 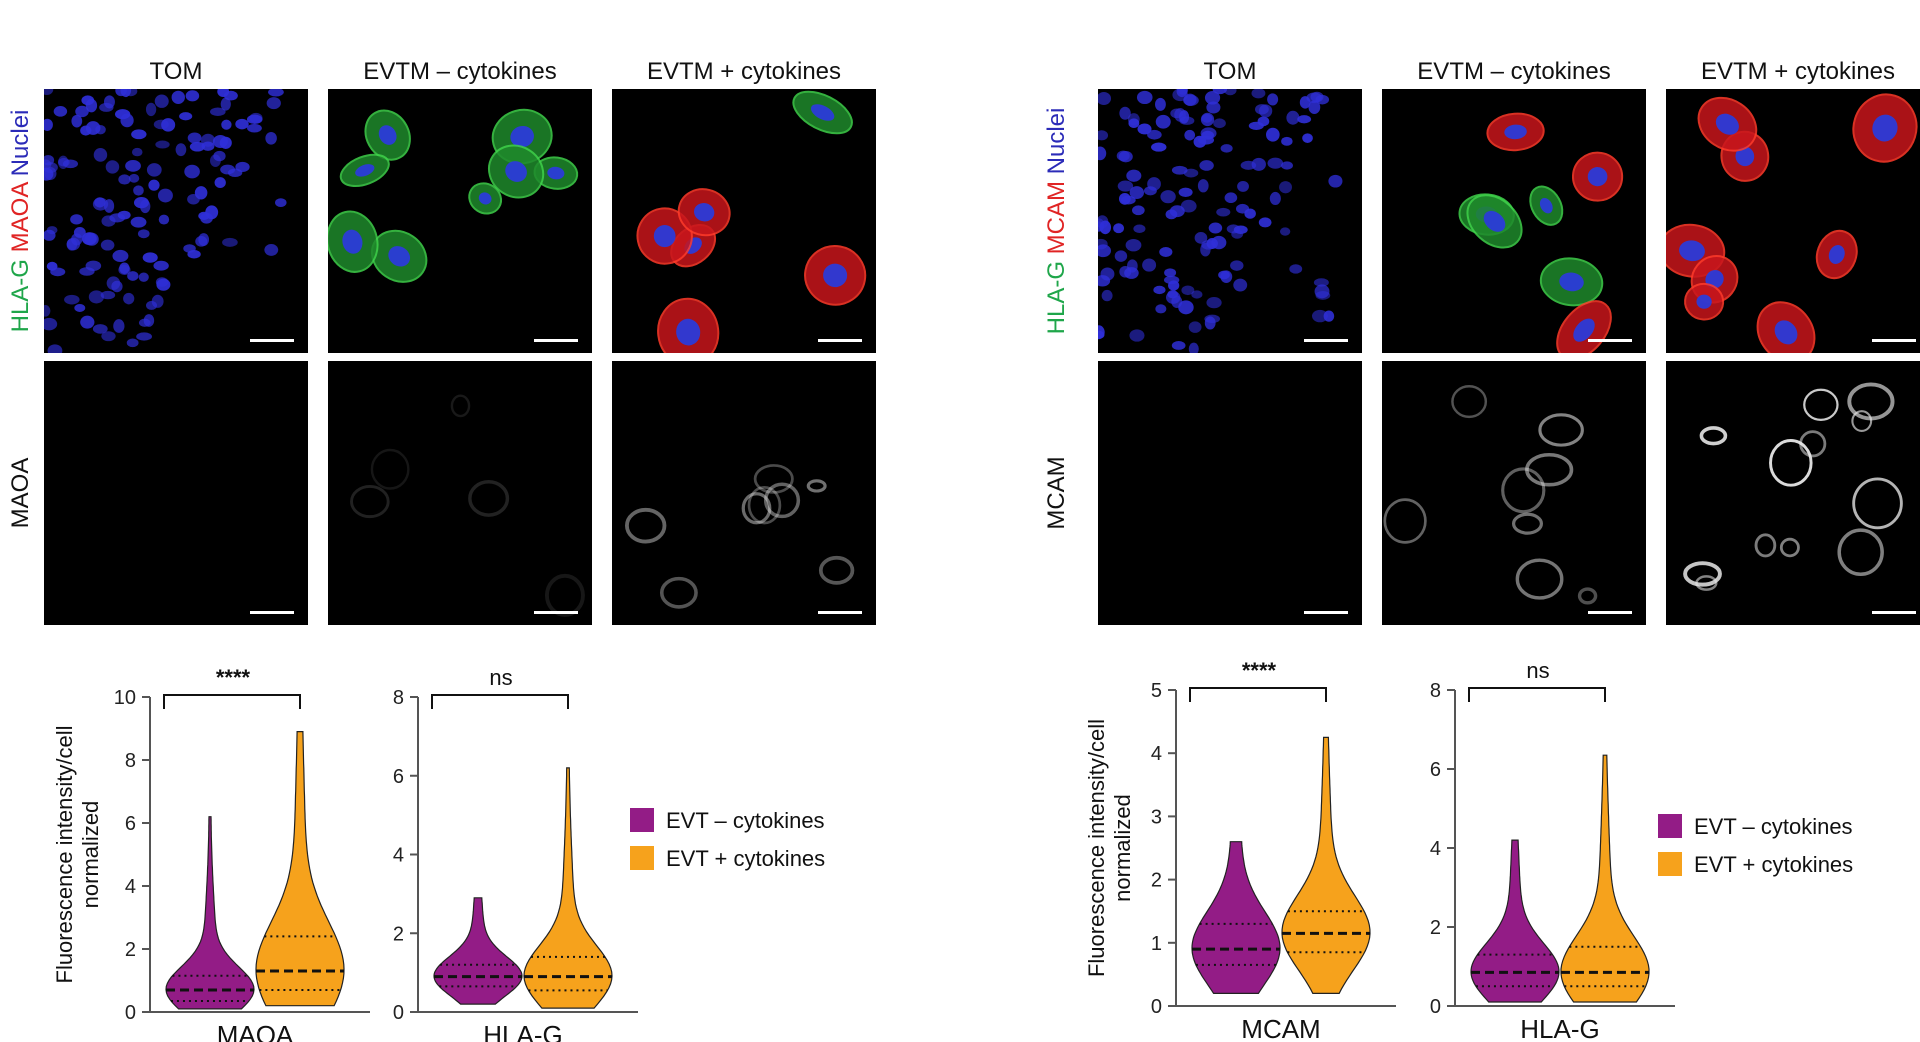 I want to click on y-tick-label: 3, so click(x=1156, y=817).